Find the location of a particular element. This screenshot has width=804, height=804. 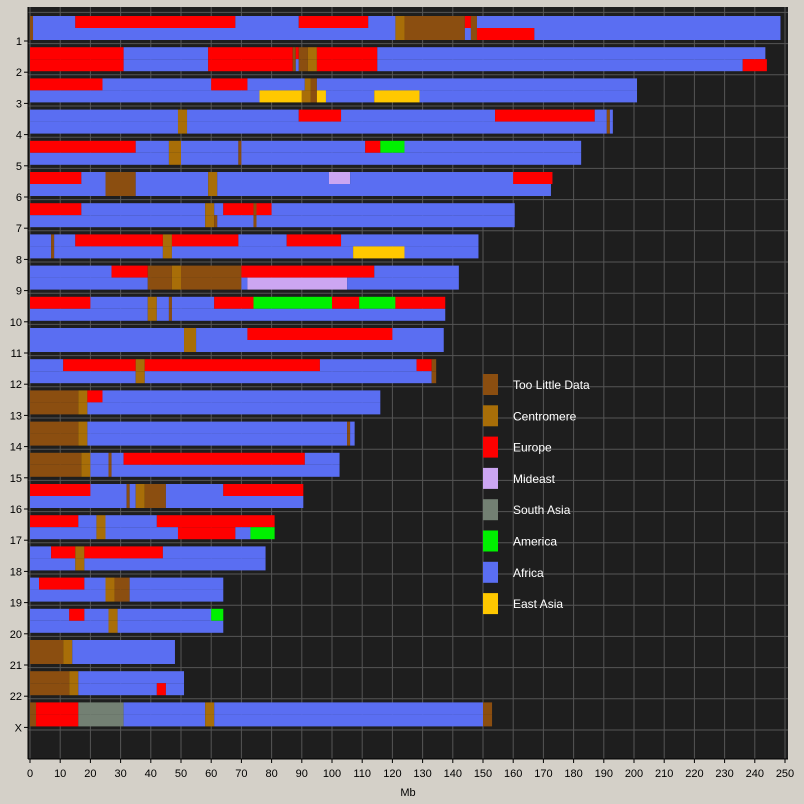

segment-america is located at coordinates (217, 614).